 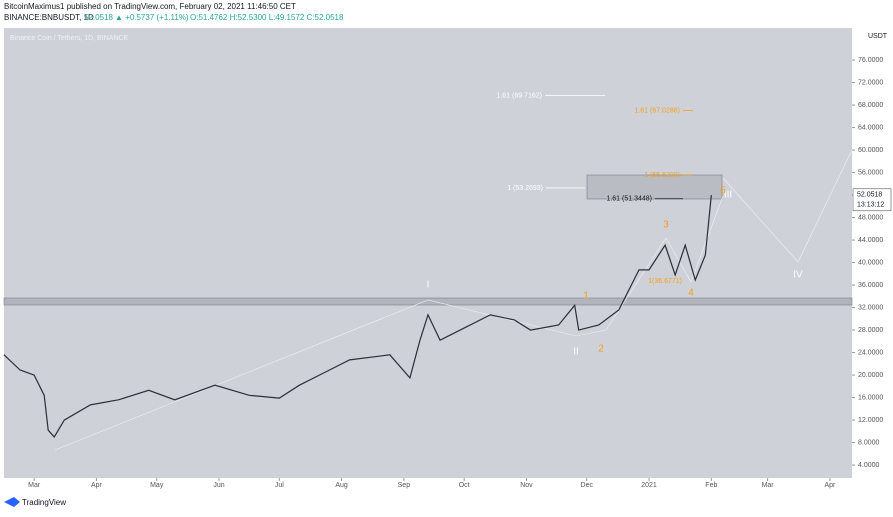 What do you see at coordinates (525, 188) in the screenshot?
I see `fib-label: 1 (53.2693)` at bounding box center [525, 188].